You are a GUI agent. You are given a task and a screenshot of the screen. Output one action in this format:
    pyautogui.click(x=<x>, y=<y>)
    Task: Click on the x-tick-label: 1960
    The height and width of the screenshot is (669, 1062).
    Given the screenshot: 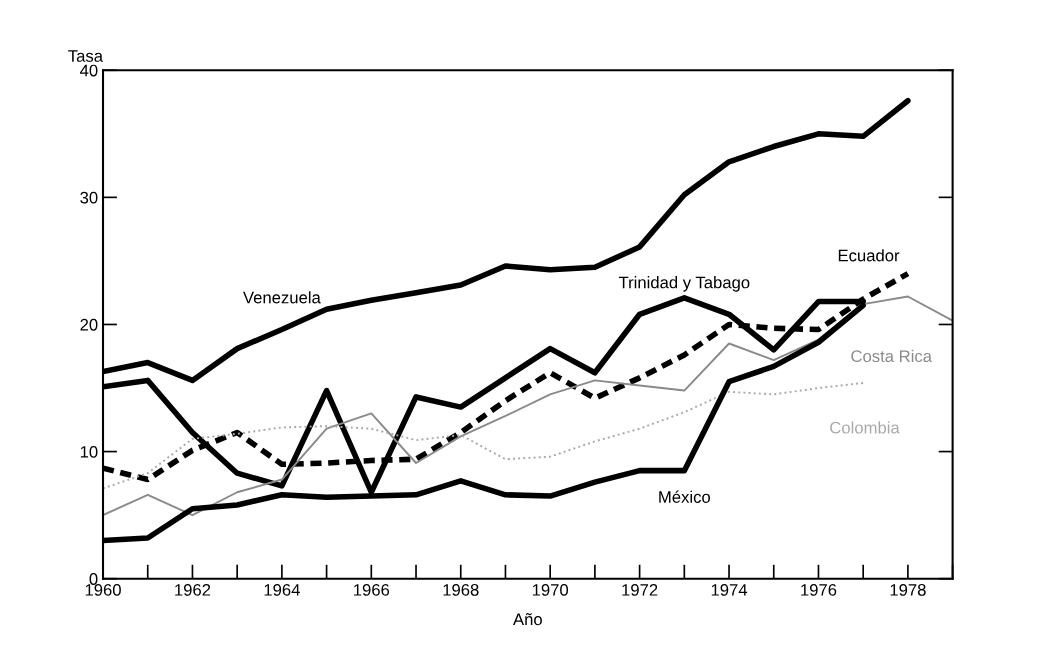 What is the action you would take?
    pyautogui.click(x=103, y=589)
    